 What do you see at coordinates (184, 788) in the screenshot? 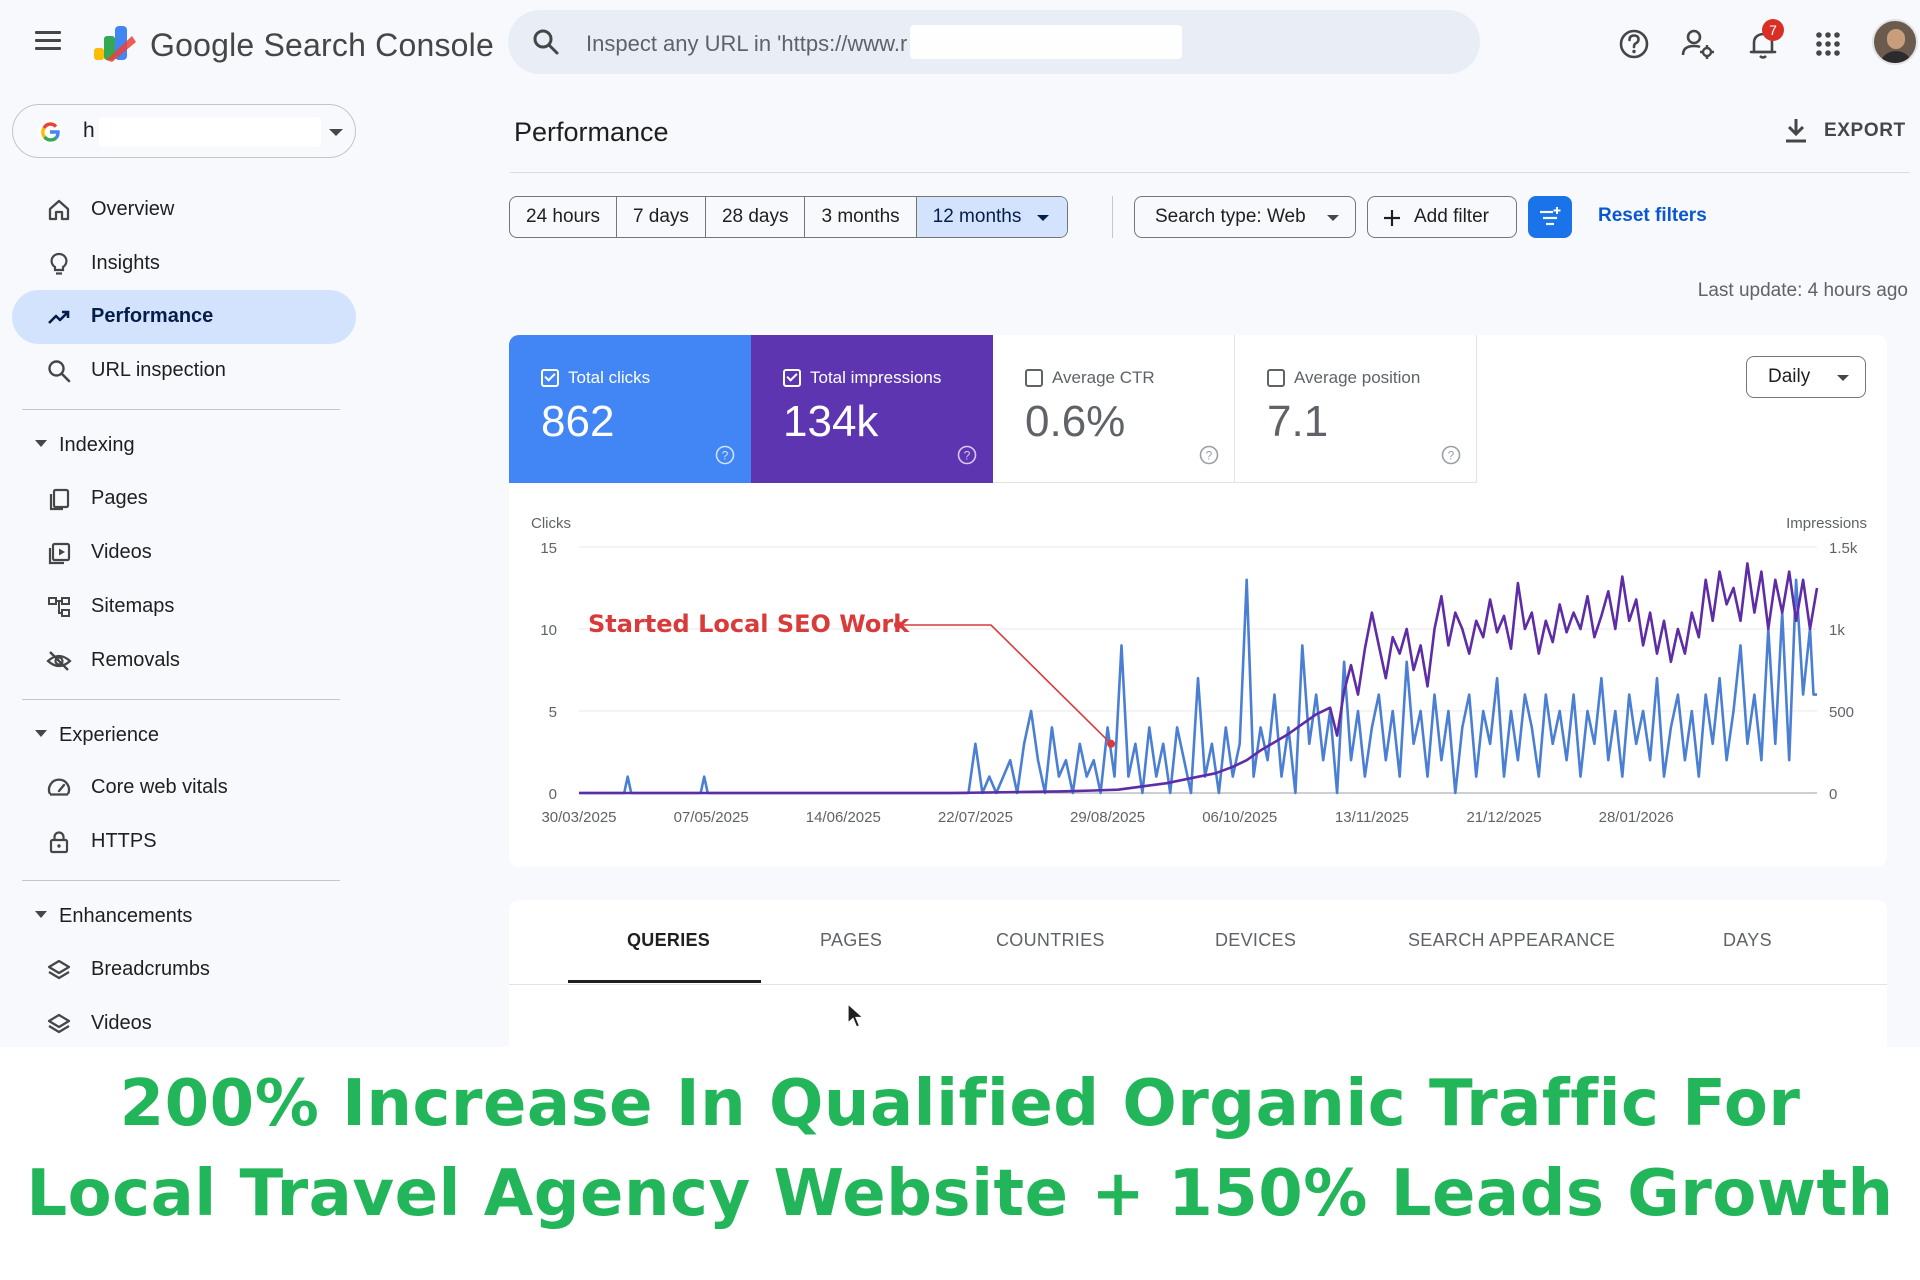
I see `sidebar-item-core-web-vitals: Core web vitals` at bounding box center [184, 788].